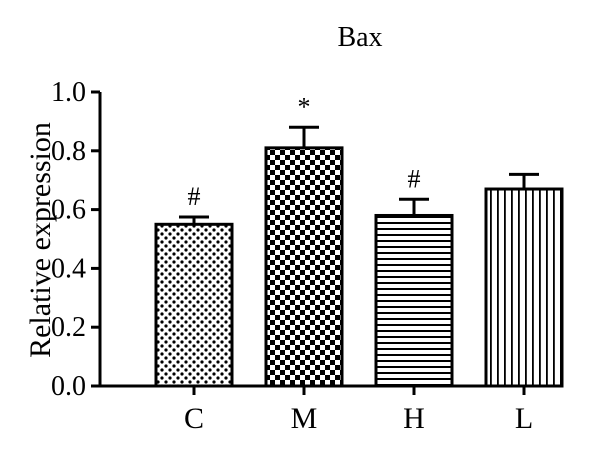 The width and height of the screenshot is (600, 452). What do you see at coordinates (68, 210) in the screenshot?
I see `y-tick-label: 0.6` at bounding box center [68, 210].